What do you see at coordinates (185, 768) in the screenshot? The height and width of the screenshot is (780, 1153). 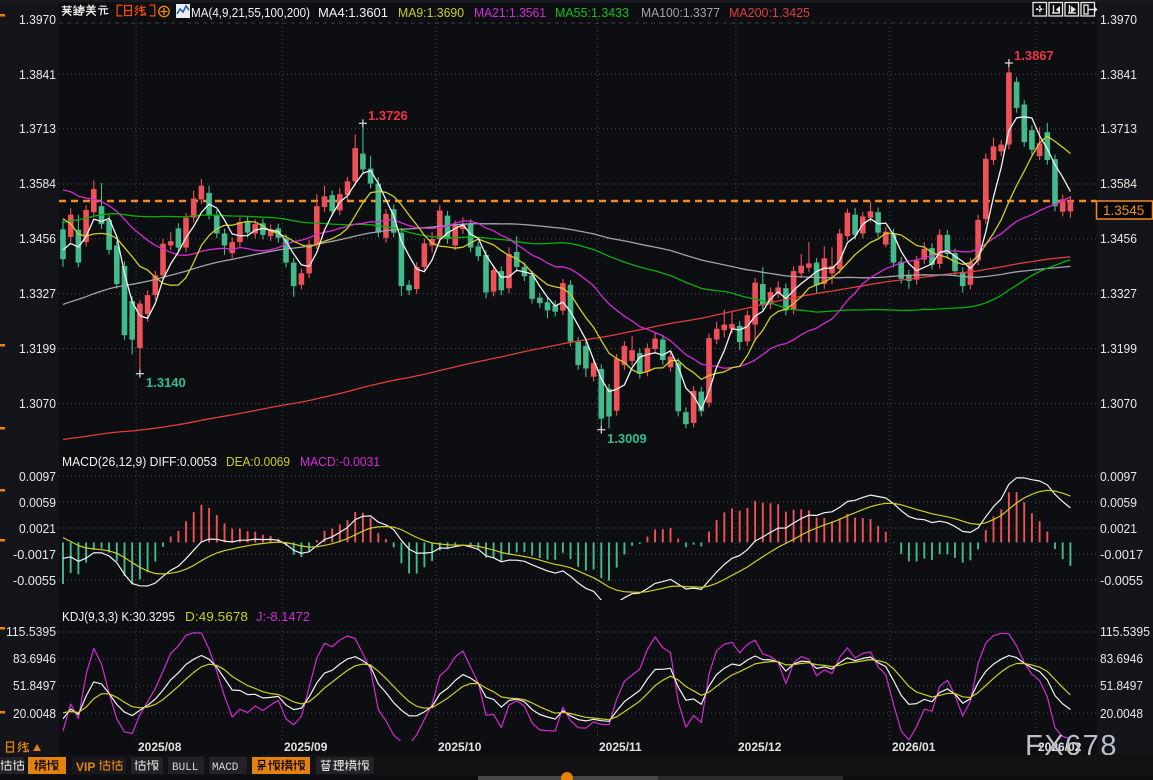 I see `svg-text: BULL` at bounding box center [185, 768].